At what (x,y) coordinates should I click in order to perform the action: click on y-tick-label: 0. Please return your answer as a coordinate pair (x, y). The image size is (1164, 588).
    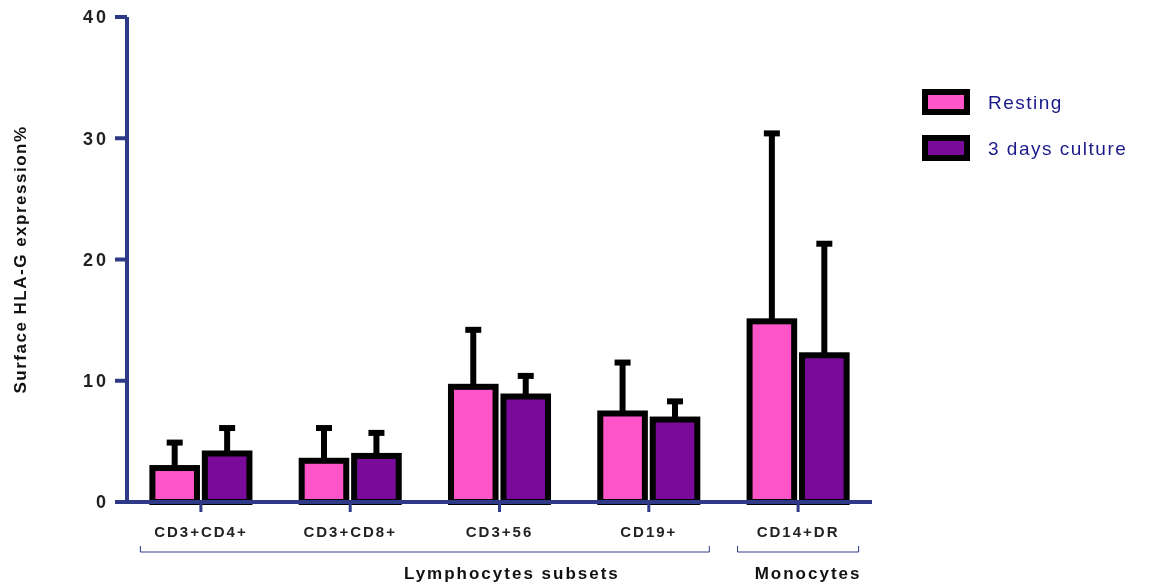
    Looking at the image, I should click on (102, 502).